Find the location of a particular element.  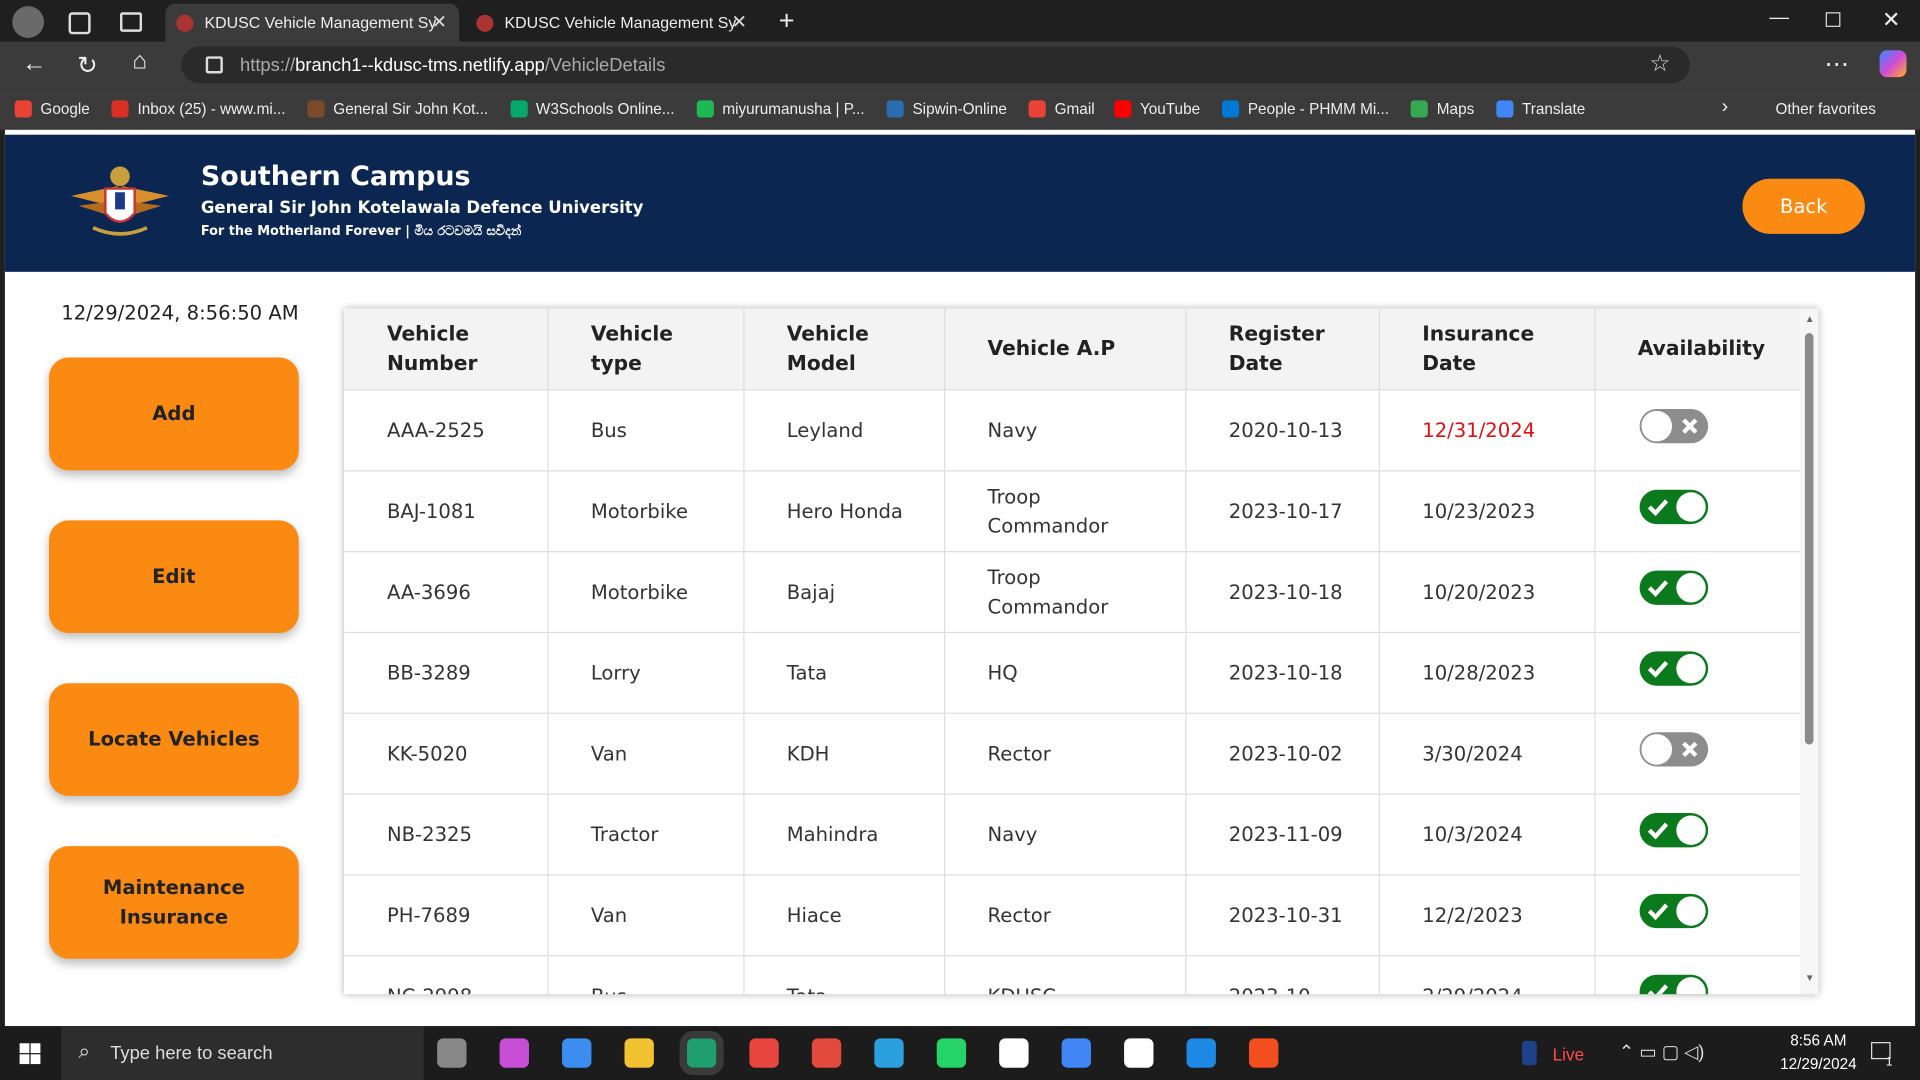

notification-icon is located at coordinates (1881, 1051).